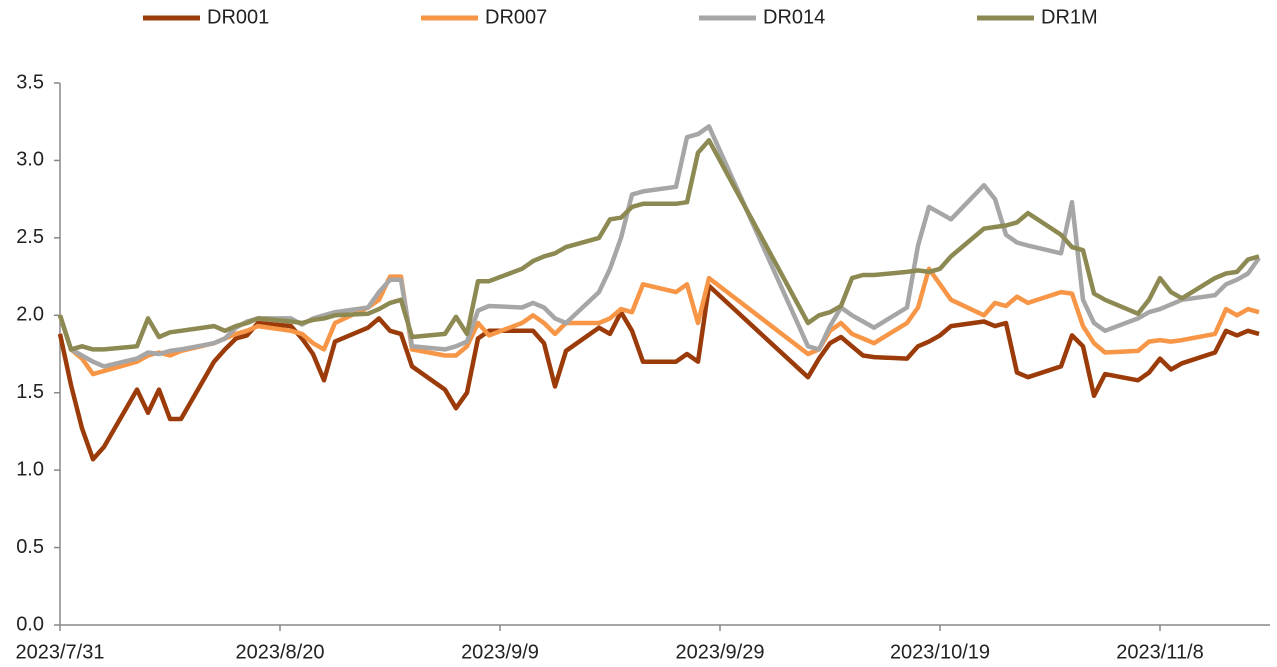  What do you see at coordinates (1160, 652) in the screenshot?
I see `x-tick-label: 2023/11/8` at bounding box center [1160, 652].